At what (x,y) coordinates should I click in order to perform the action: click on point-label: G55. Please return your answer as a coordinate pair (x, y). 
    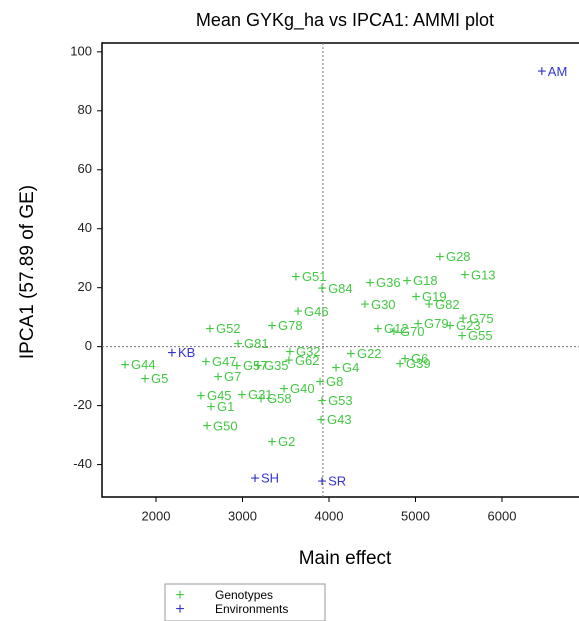
    Looking at the image, I should click on (480, 335).